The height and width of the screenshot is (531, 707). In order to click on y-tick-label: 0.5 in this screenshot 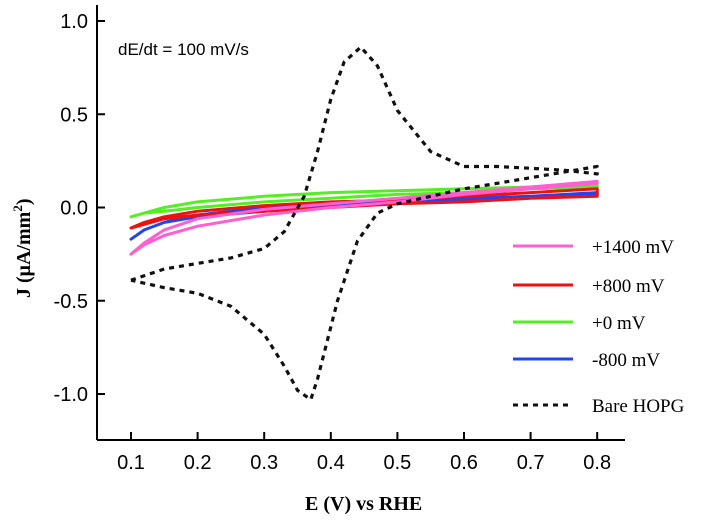, I will do `click(74, 115)`.